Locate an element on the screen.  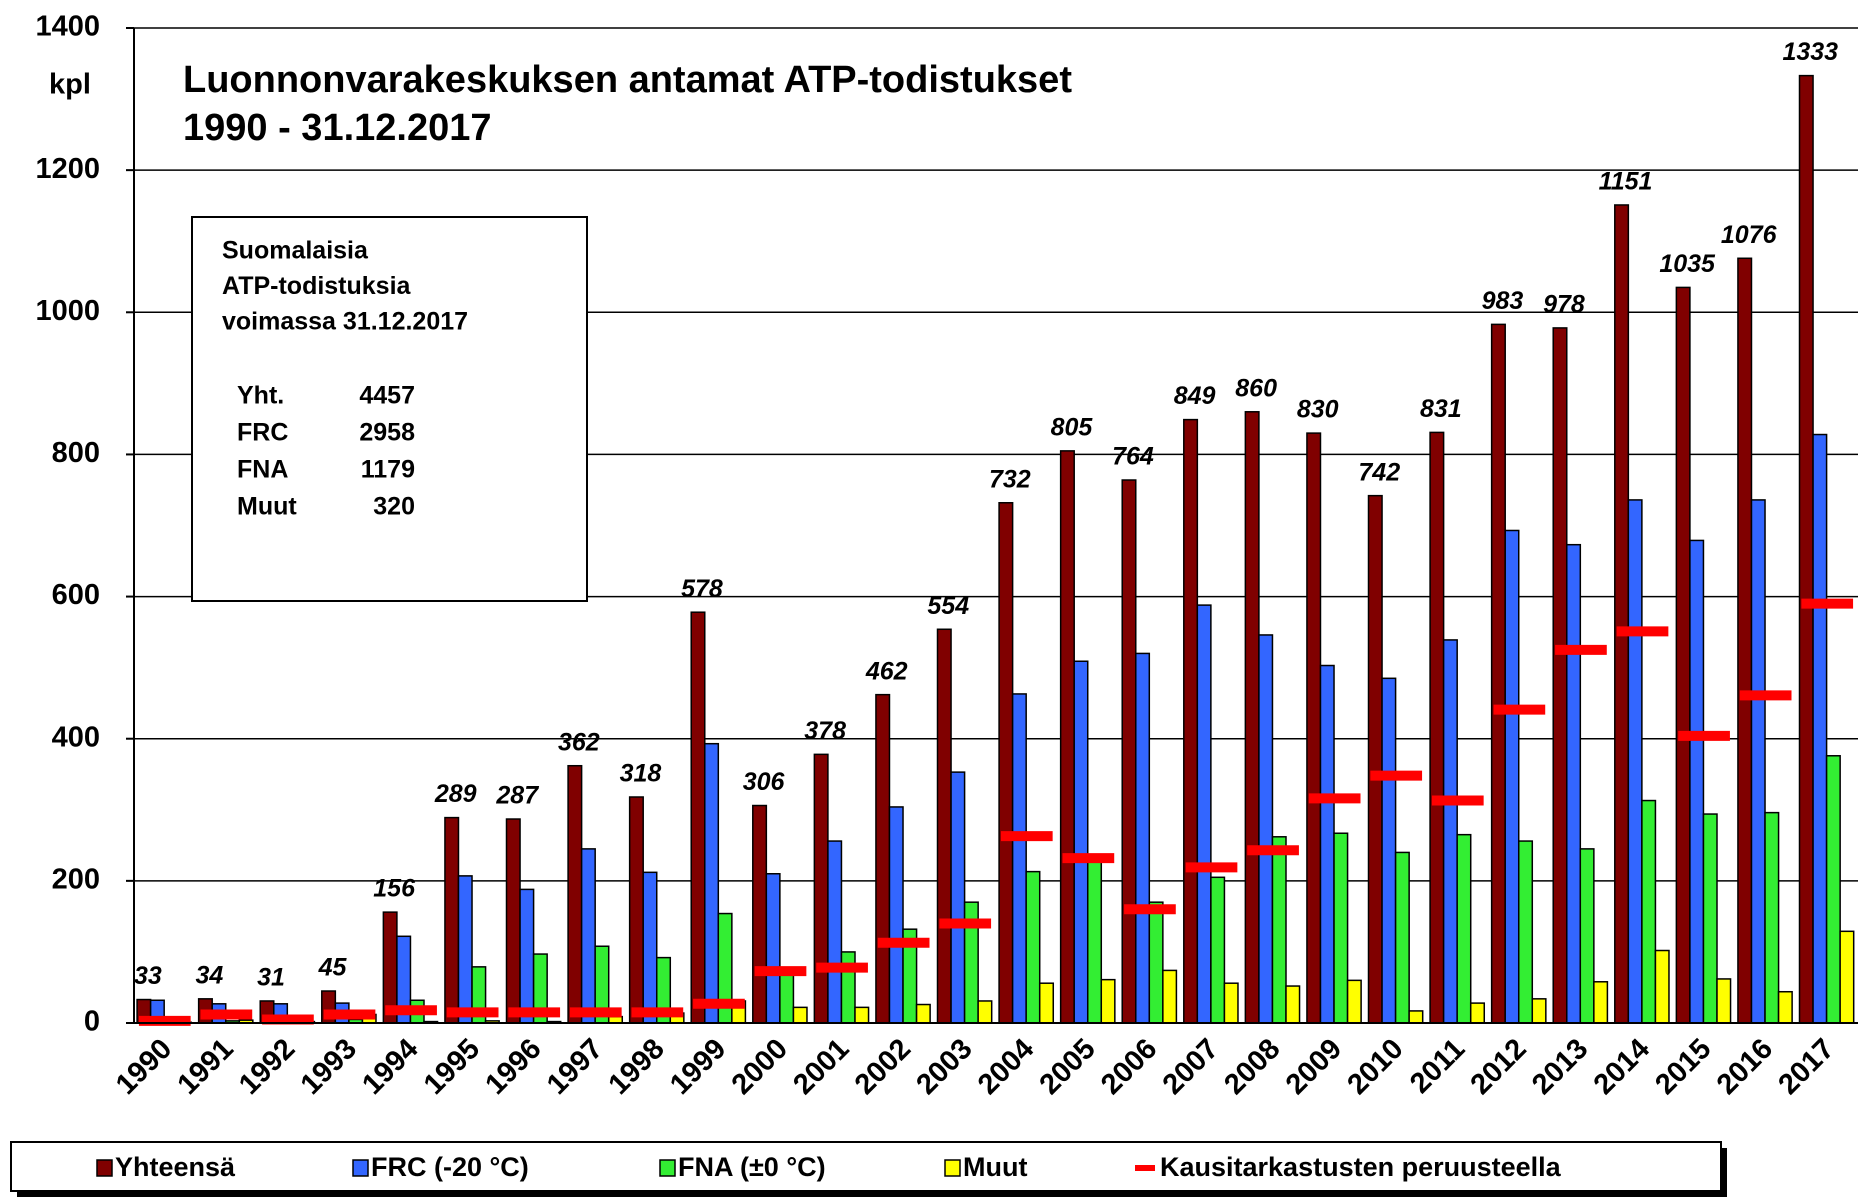
x-tick-label: 1992 is located at coordinates (267, 1067).